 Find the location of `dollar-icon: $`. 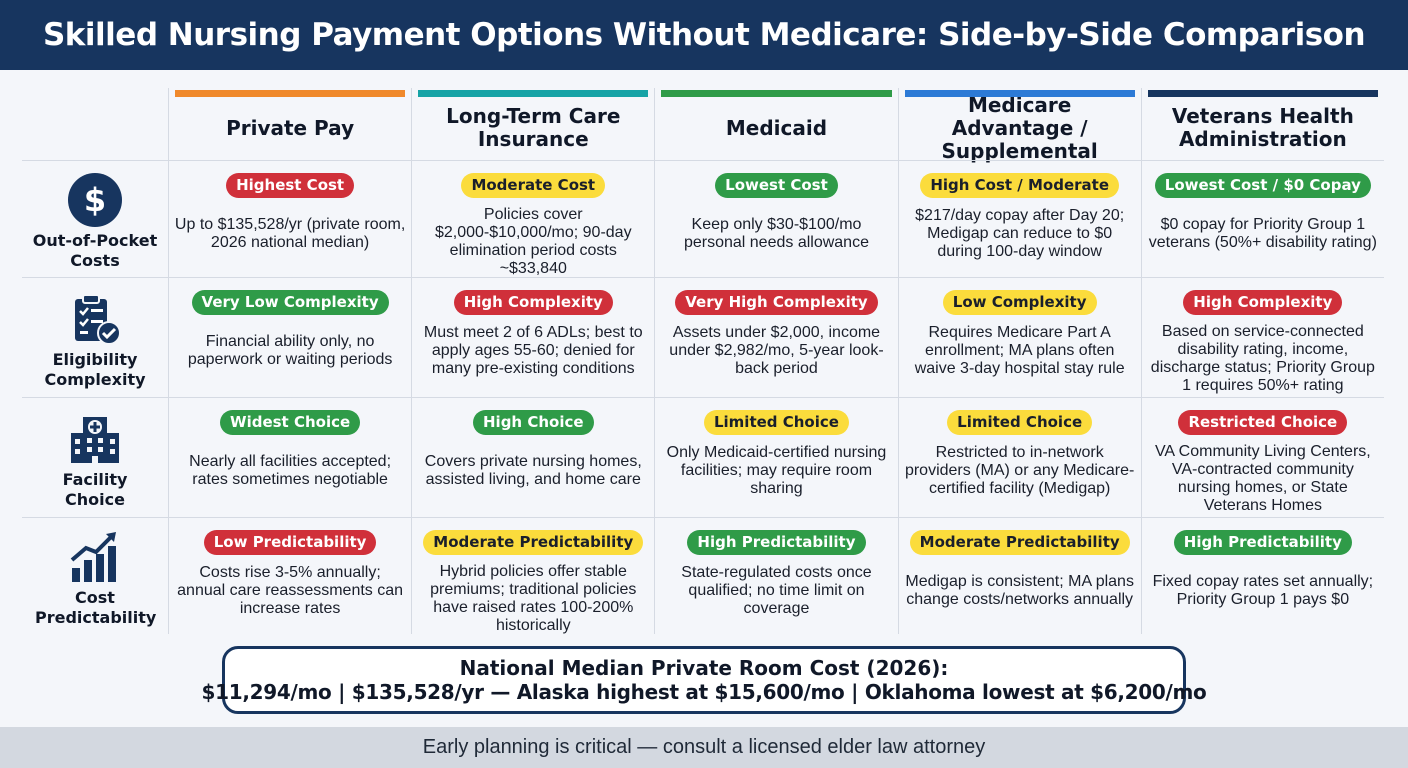

dollar-icon: $ is located at coordinates (95, 200).